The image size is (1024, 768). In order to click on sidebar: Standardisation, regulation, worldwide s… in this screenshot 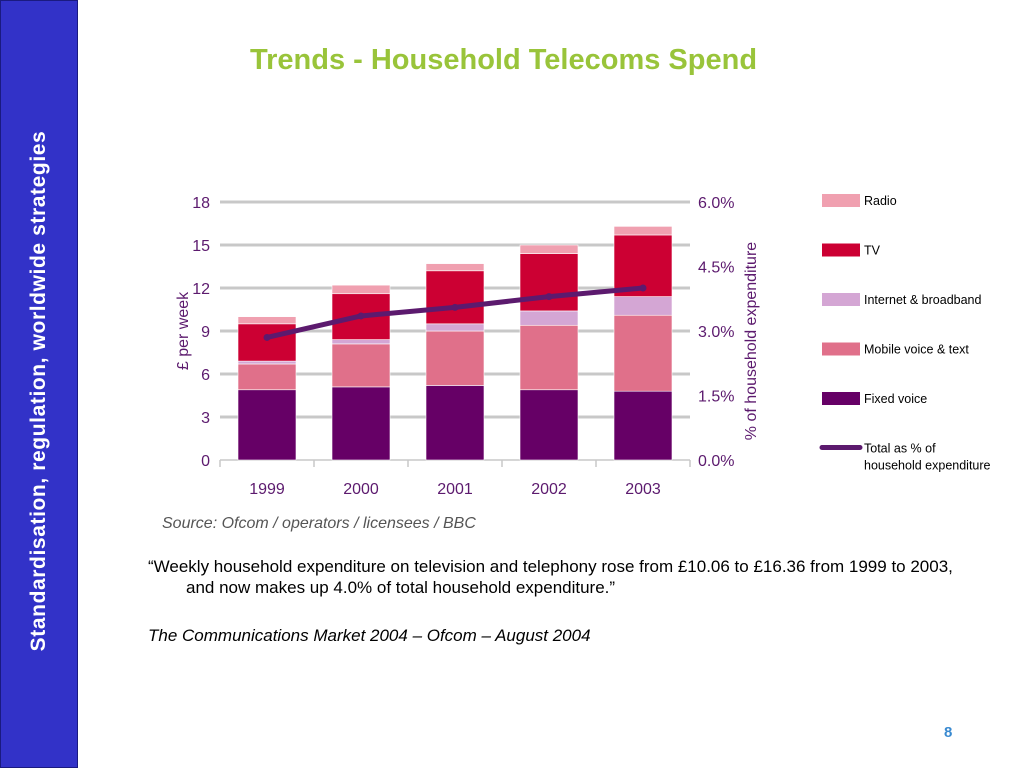, I will do `click(39, 384)`.